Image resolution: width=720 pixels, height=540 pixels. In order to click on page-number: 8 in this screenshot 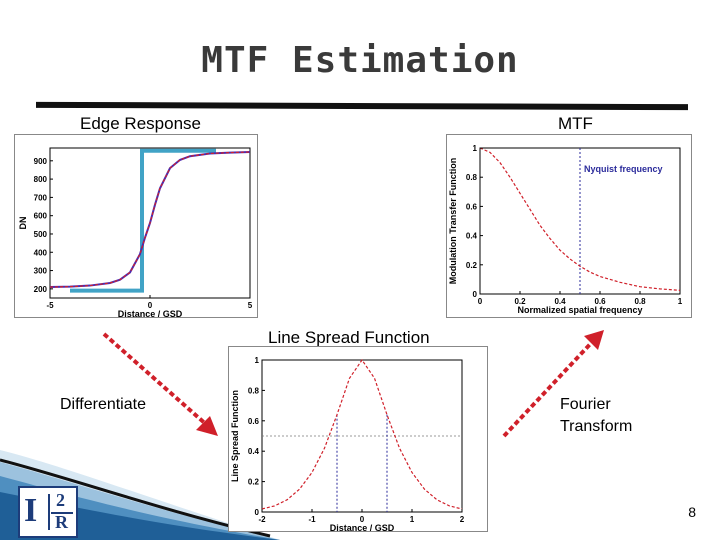, I will do `click(692, 512)`.